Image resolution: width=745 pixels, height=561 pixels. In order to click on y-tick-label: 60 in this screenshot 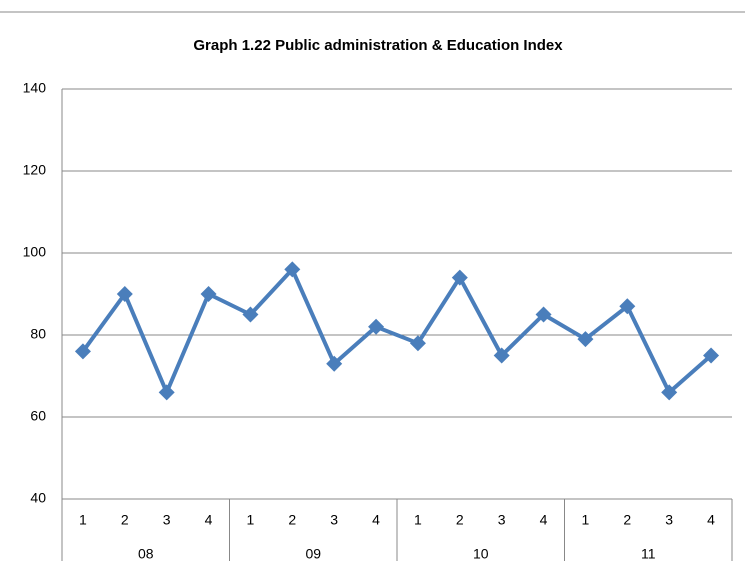, I will do `click(38, 416)`.